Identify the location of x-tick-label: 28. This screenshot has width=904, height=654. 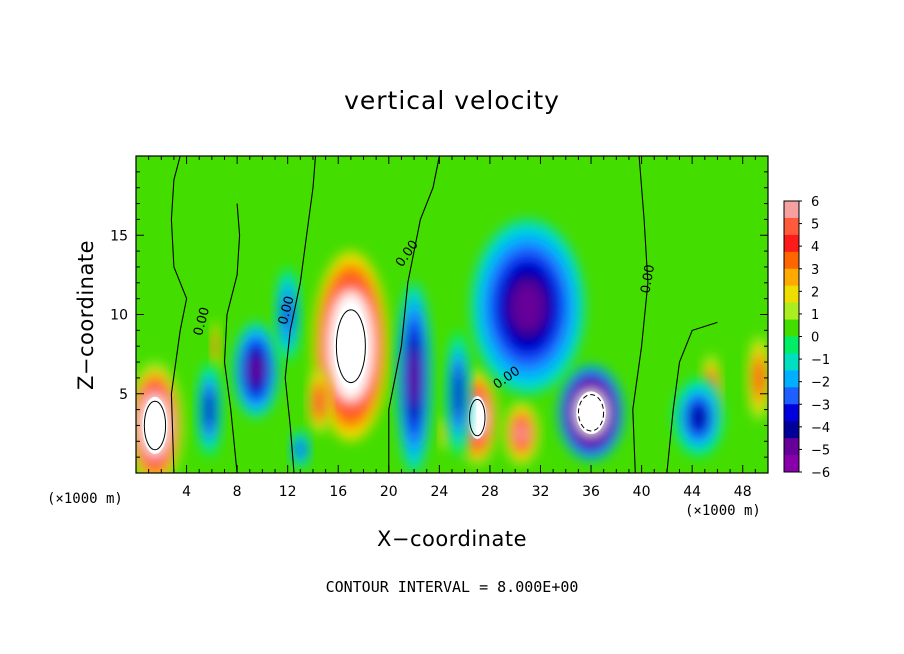
(490, 492).